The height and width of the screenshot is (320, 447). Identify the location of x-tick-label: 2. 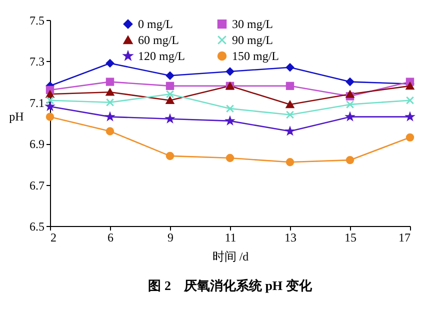
(53, 237).